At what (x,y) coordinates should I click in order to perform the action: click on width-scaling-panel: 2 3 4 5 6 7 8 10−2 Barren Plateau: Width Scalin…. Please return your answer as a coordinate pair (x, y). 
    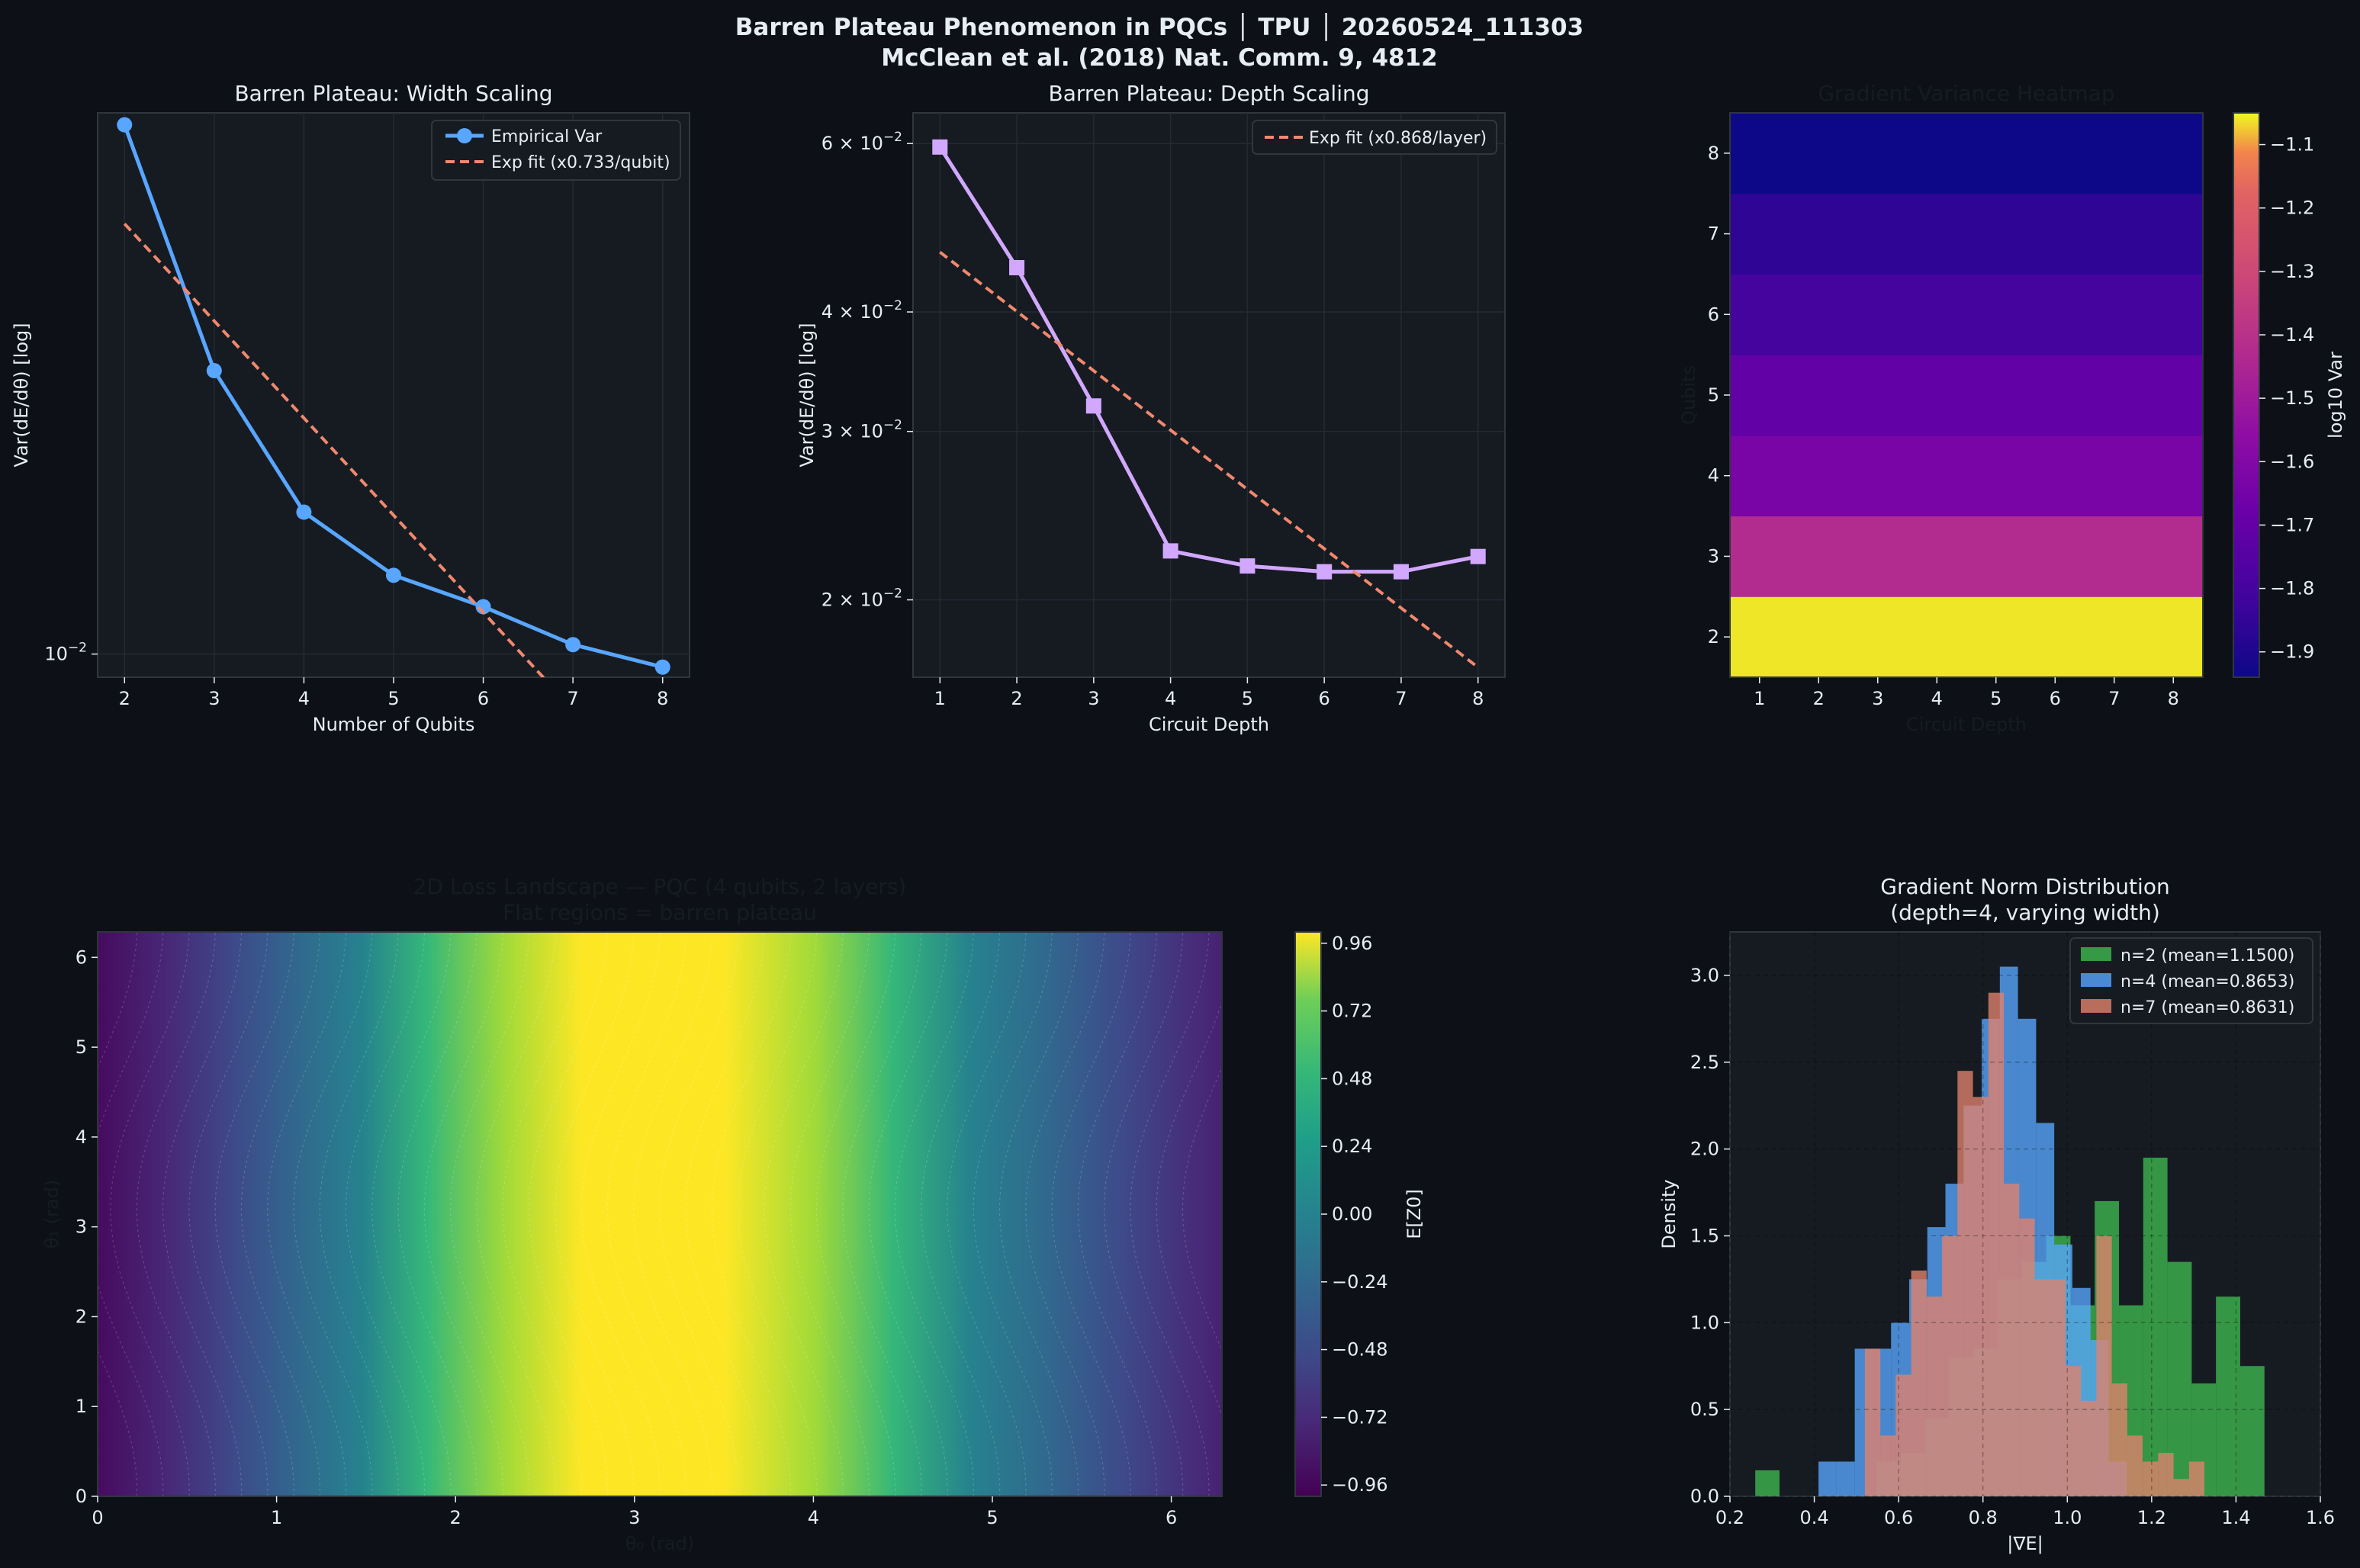
    Looking at the image, I should click on (350, 408).